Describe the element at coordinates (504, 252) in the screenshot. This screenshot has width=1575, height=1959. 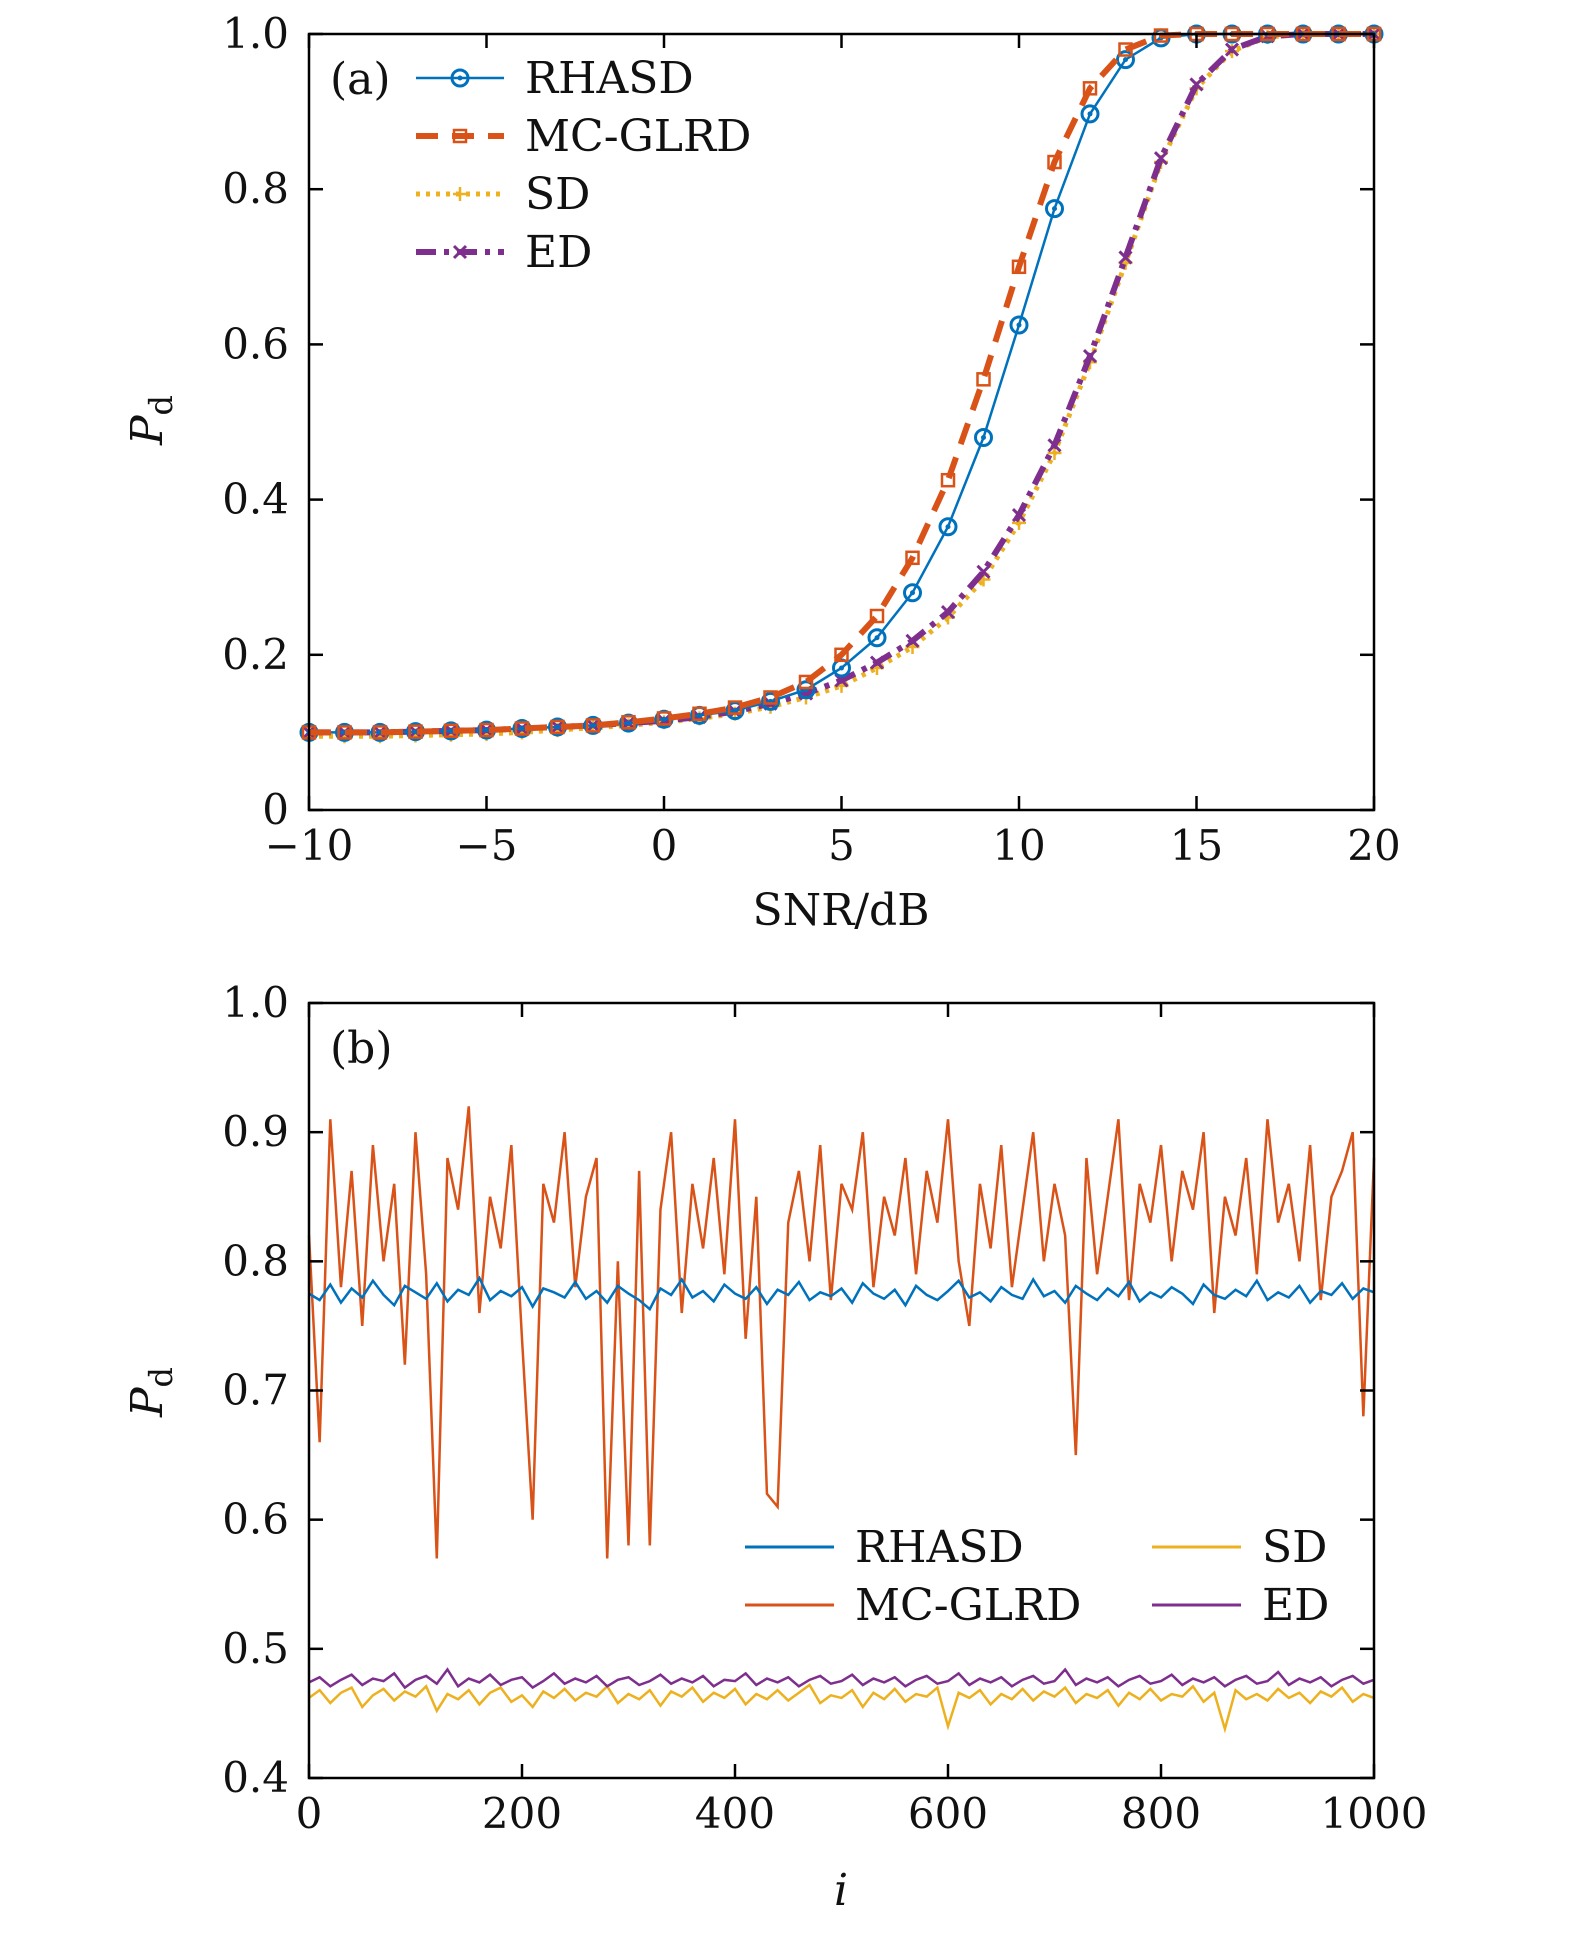
I see `legend-item-ed: ED` at that location.